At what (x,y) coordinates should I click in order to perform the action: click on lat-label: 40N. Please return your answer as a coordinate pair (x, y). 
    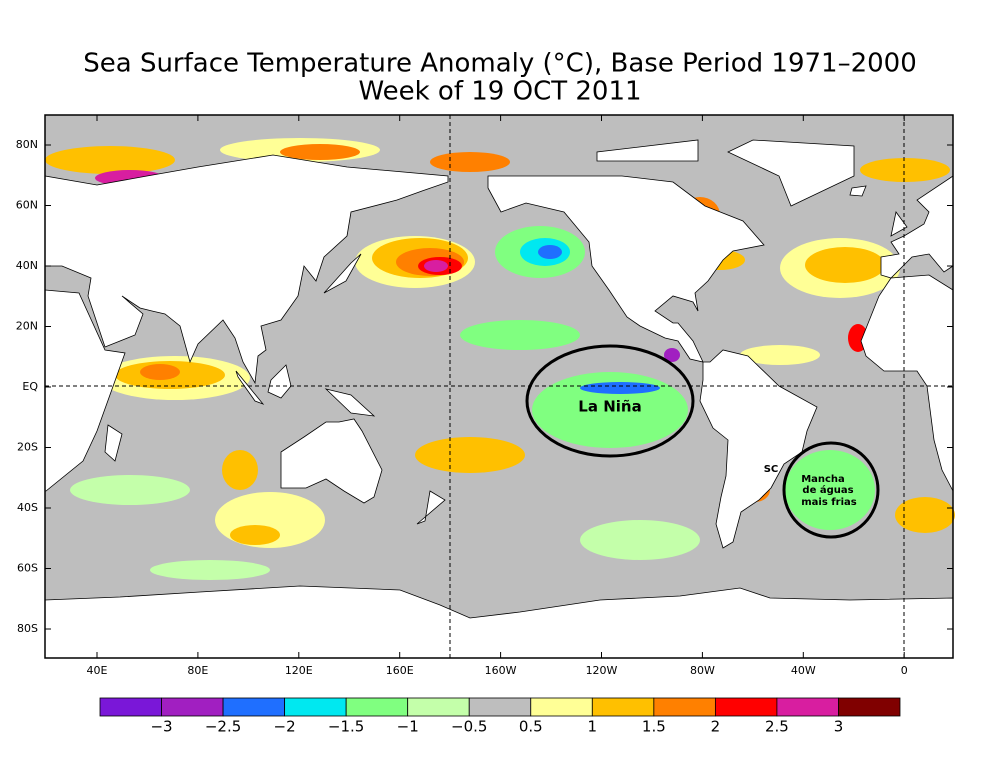
    Looking at the image, I should click on (27, 265).